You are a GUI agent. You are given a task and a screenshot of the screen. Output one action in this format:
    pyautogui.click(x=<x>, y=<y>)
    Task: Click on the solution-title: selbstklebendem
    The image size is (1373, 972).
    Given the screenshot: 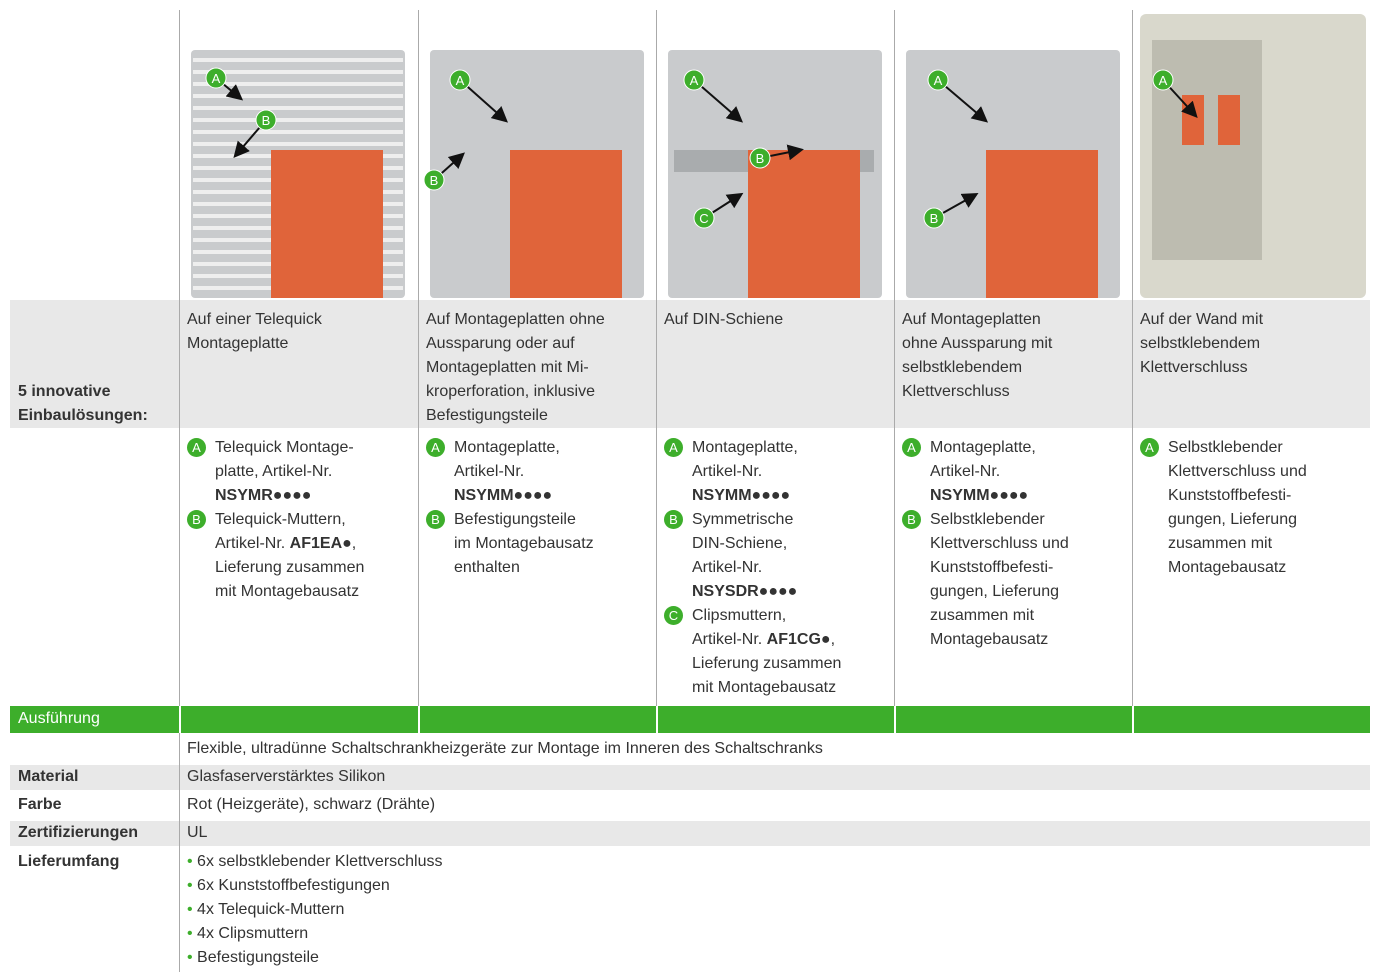 What is the action you would take?
    pyautogui.click(x=1200, y=343)
    